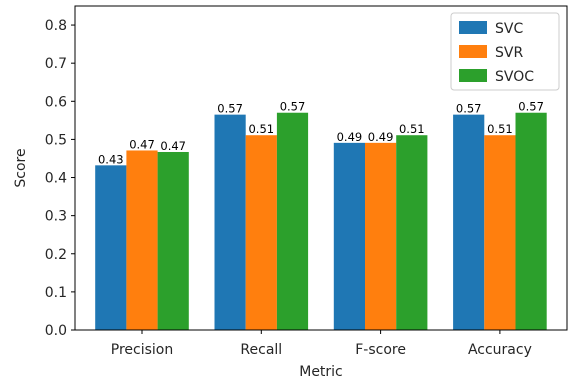 This screenshot has height=382, width=569. Describe the element at coordinates (230, 222) in the screenshot. I see `bar-svc-recall` at that location.